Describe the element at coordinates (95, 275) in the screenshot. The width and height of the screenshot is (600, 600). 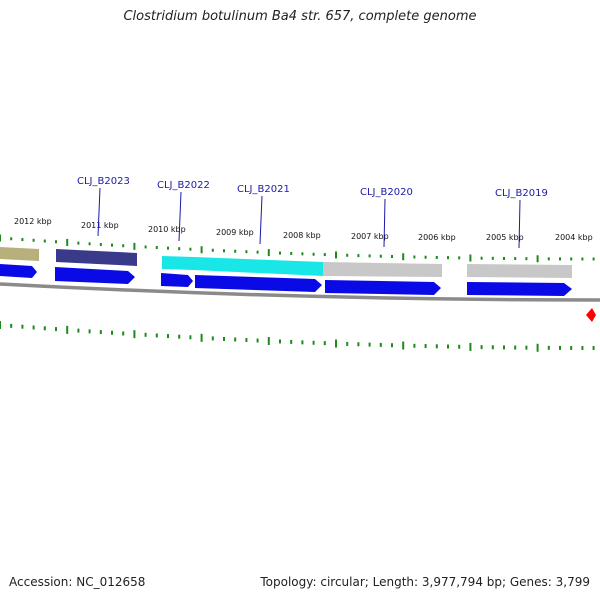
I see `gene-arrow-clj-b2023` at that location.